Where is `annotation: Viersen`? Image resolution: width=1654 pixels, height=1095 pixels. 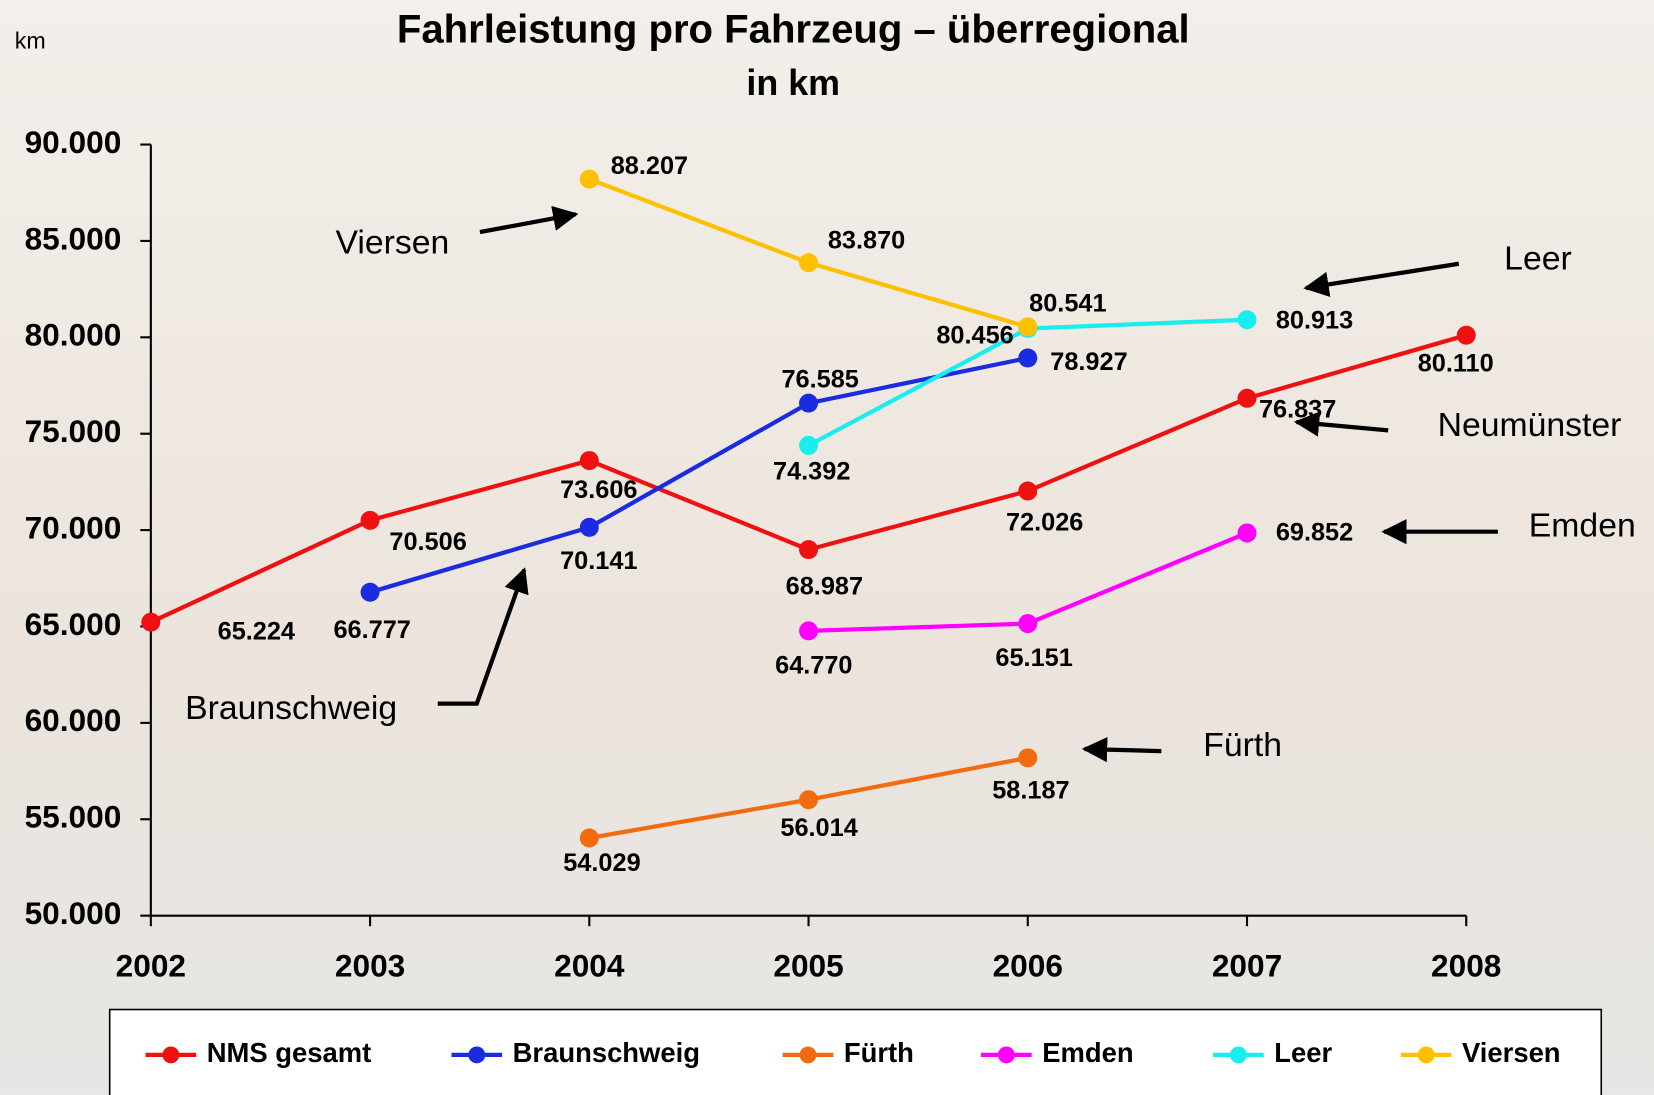
annotation: Viersen is located at coordinates (392, 243).